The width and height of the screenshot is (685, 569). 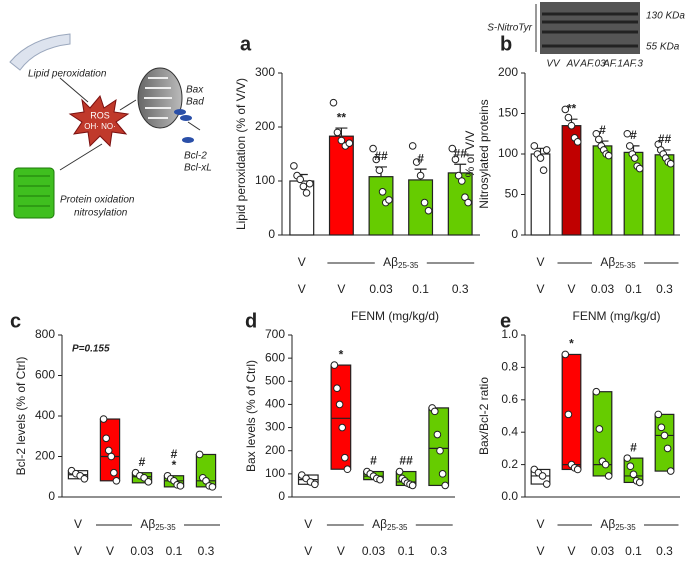 What do you see at coordinates (341, 132) in the screenshot?
I see `error-bar` at bounding box center [341, 132].